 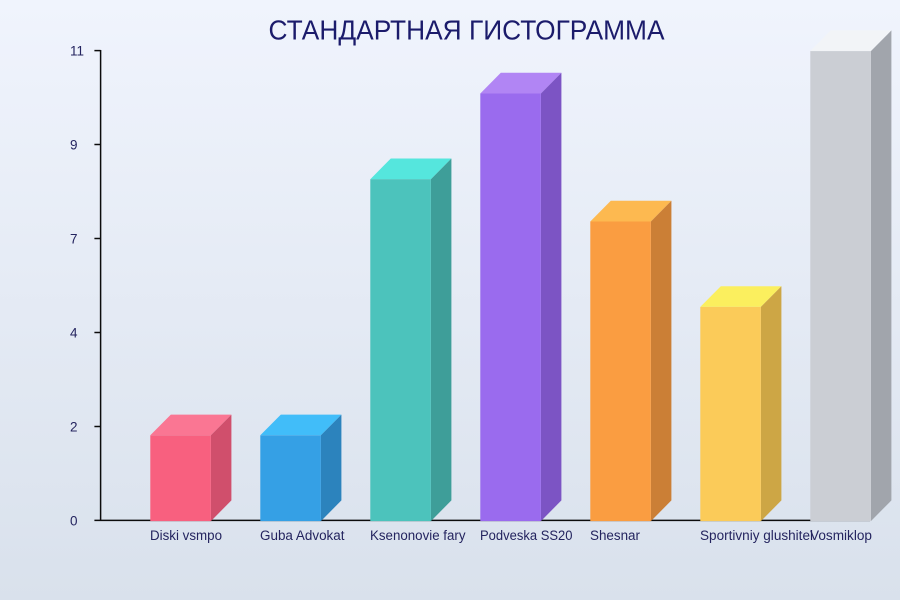 What do you see at coordinates (74, 427) in the screenshot?
I see `svg-text: 2` at bounding box center [74, 427].